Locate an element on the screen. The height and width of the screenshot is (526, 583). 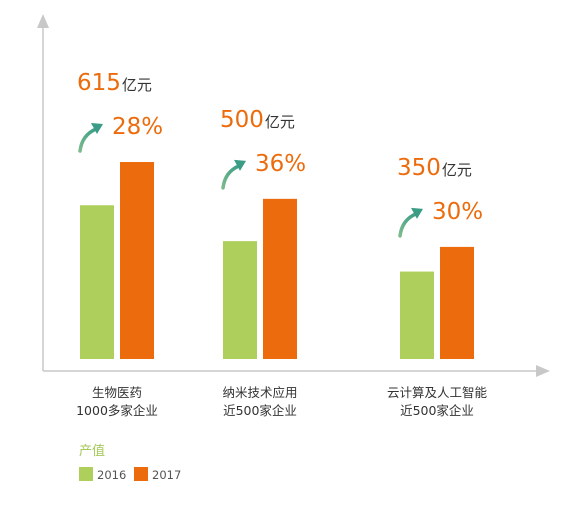
growth-label-1: 28% is located at coordinates (137, 127).